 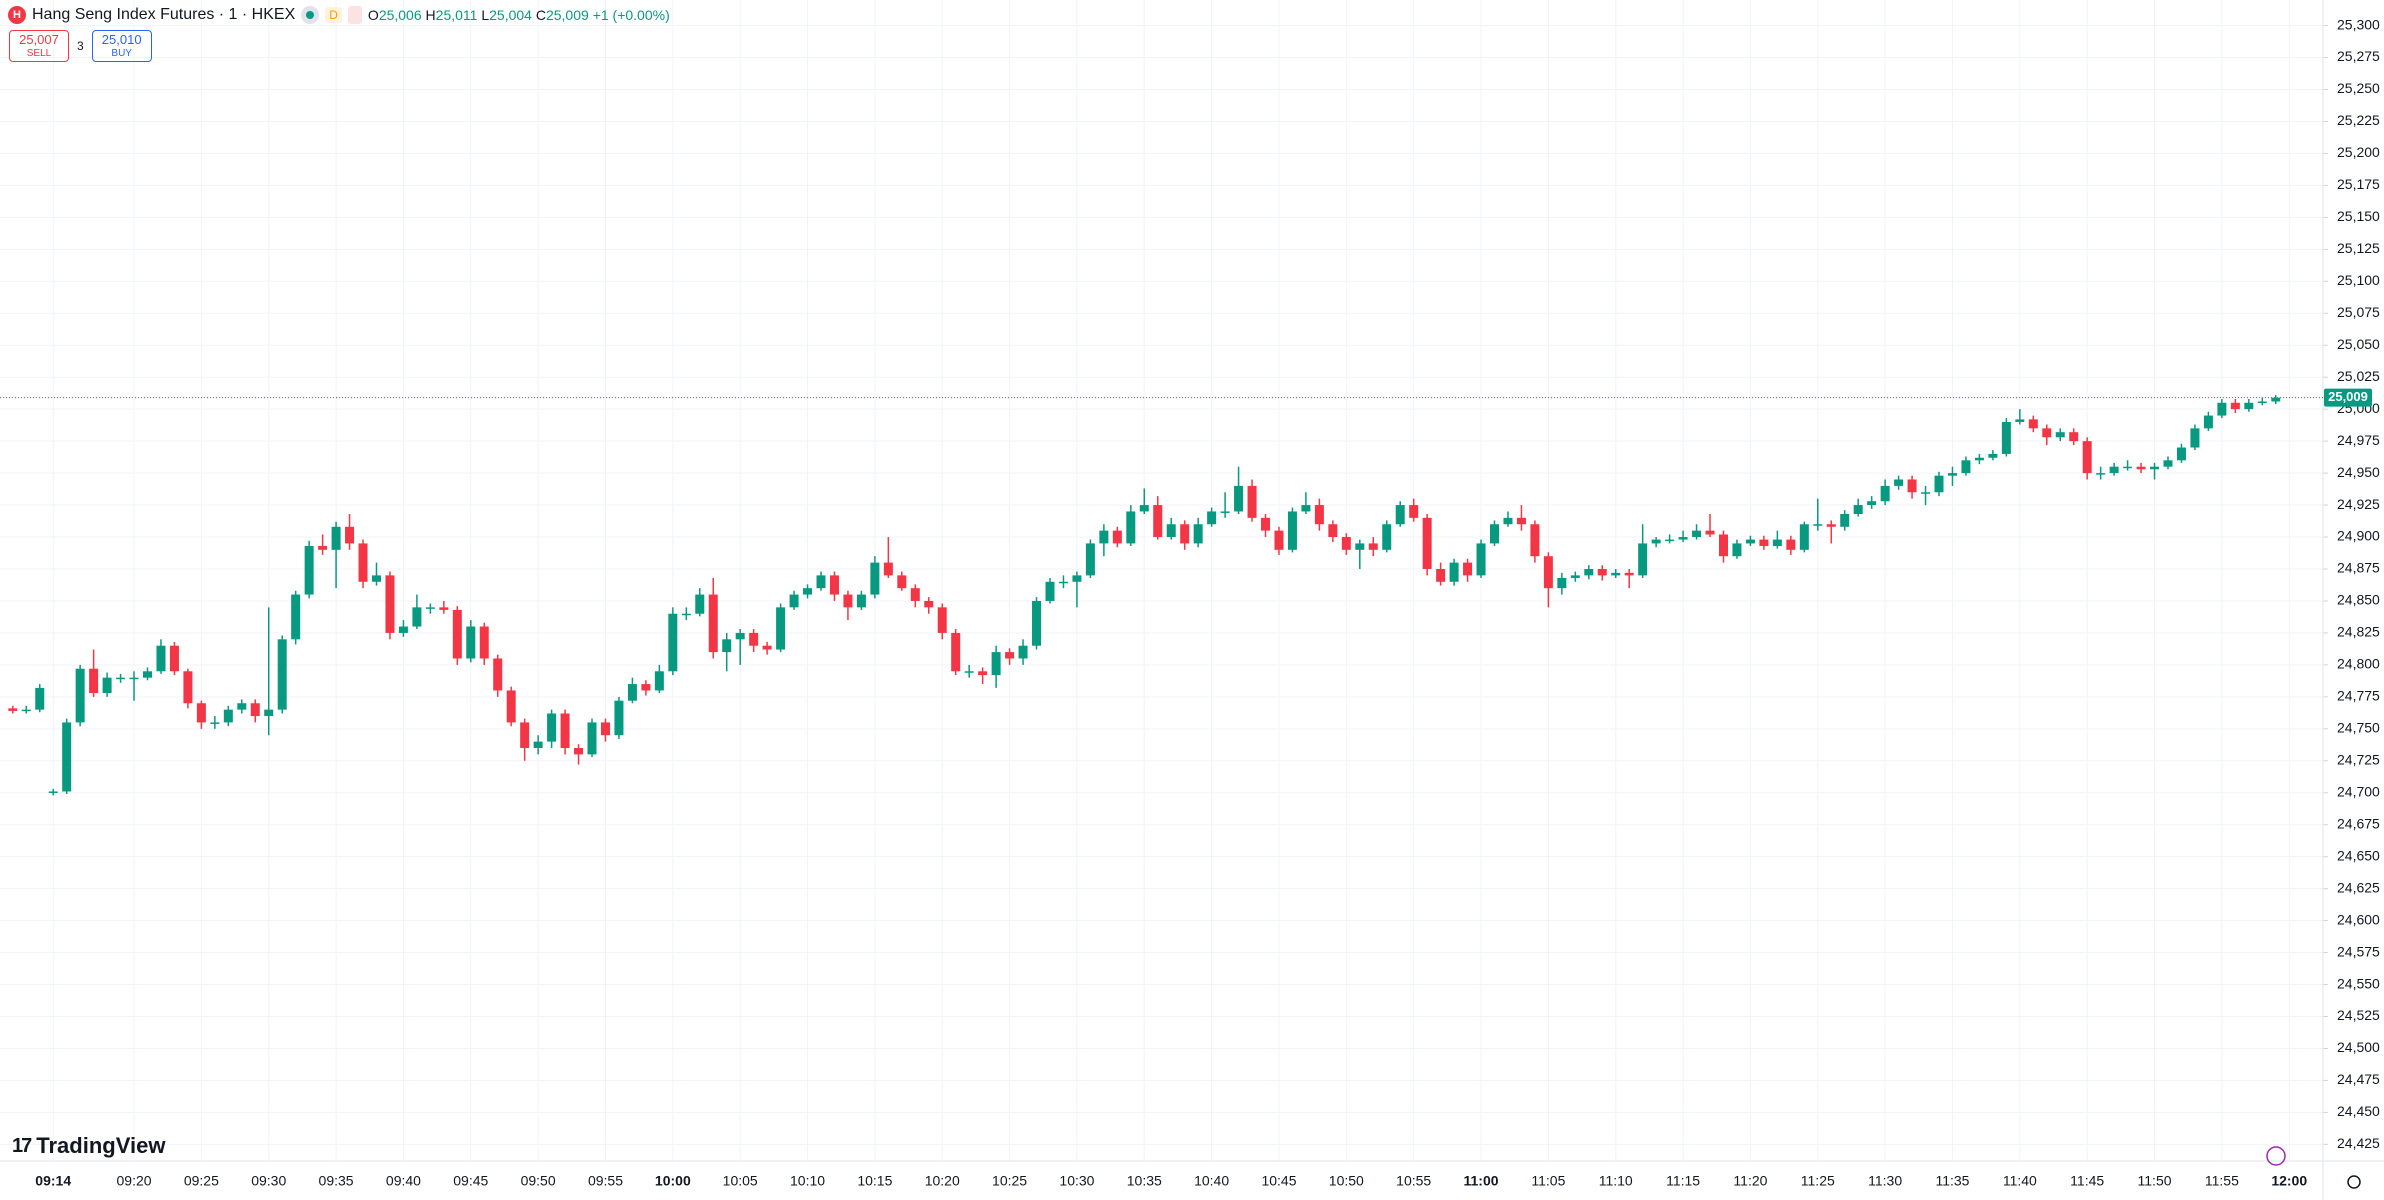 I want to click on last-price-label: 25,009, so click(x=2348, y=396).